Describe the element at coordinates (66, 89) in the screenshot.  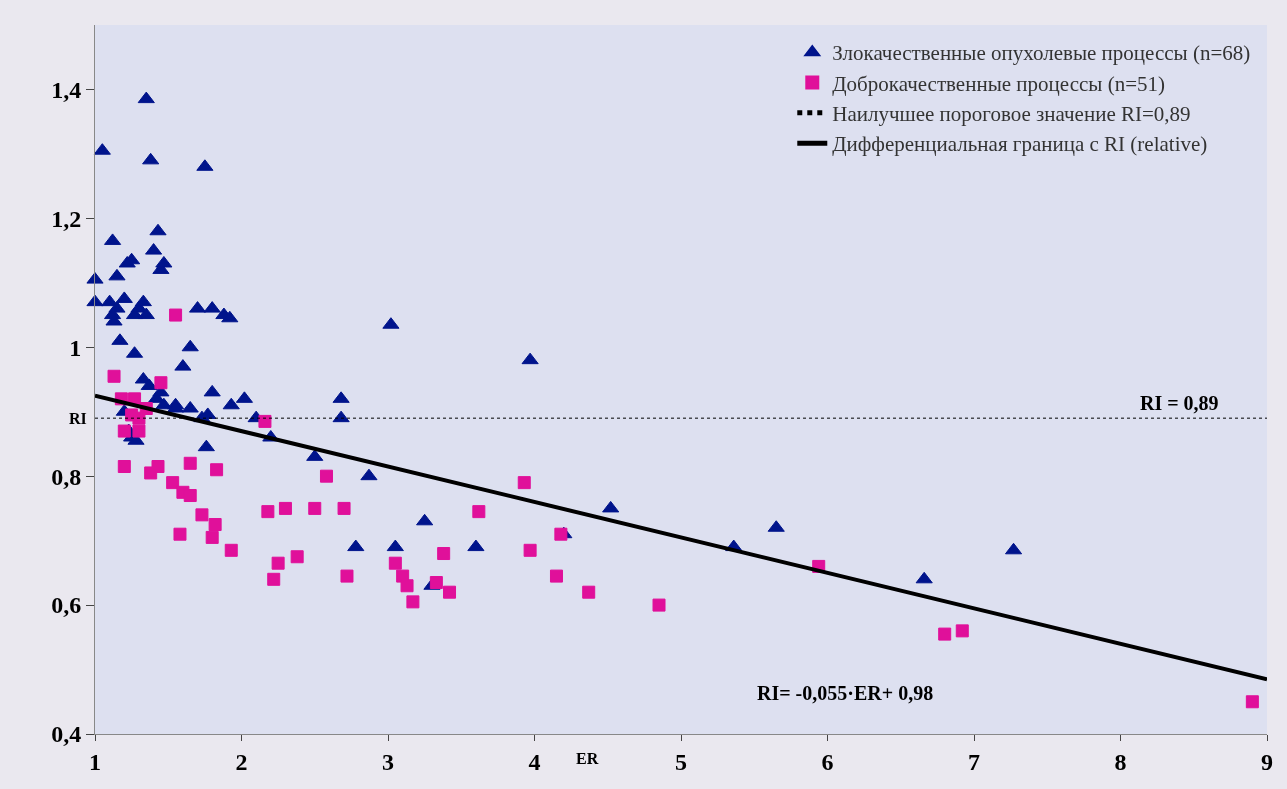
I see `y-tick-label: 1,4` at that location.